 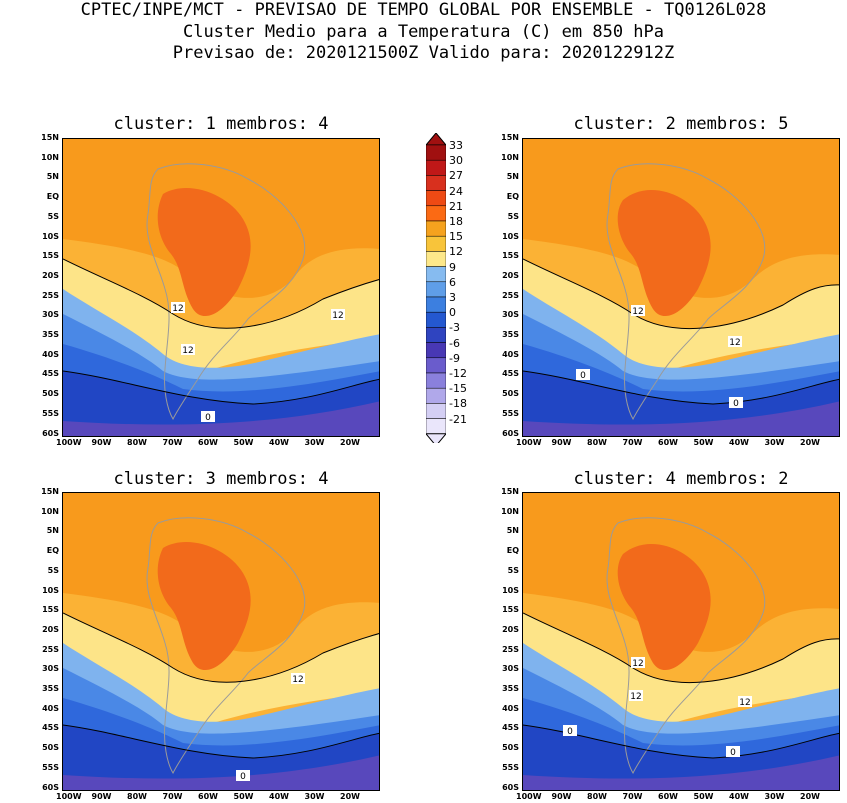 What do you see at coordinates (458, 389) in the screenshot?
I see `colorbar-label: -15` at bounding box center [458, 389].